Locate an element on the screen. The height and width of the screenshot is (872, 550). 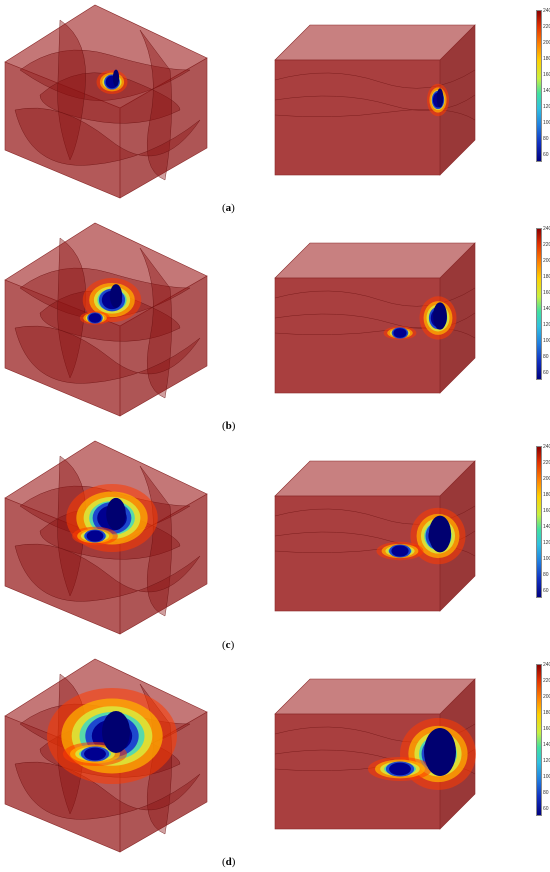
cube-view-a is located at coordinates (106, 101).